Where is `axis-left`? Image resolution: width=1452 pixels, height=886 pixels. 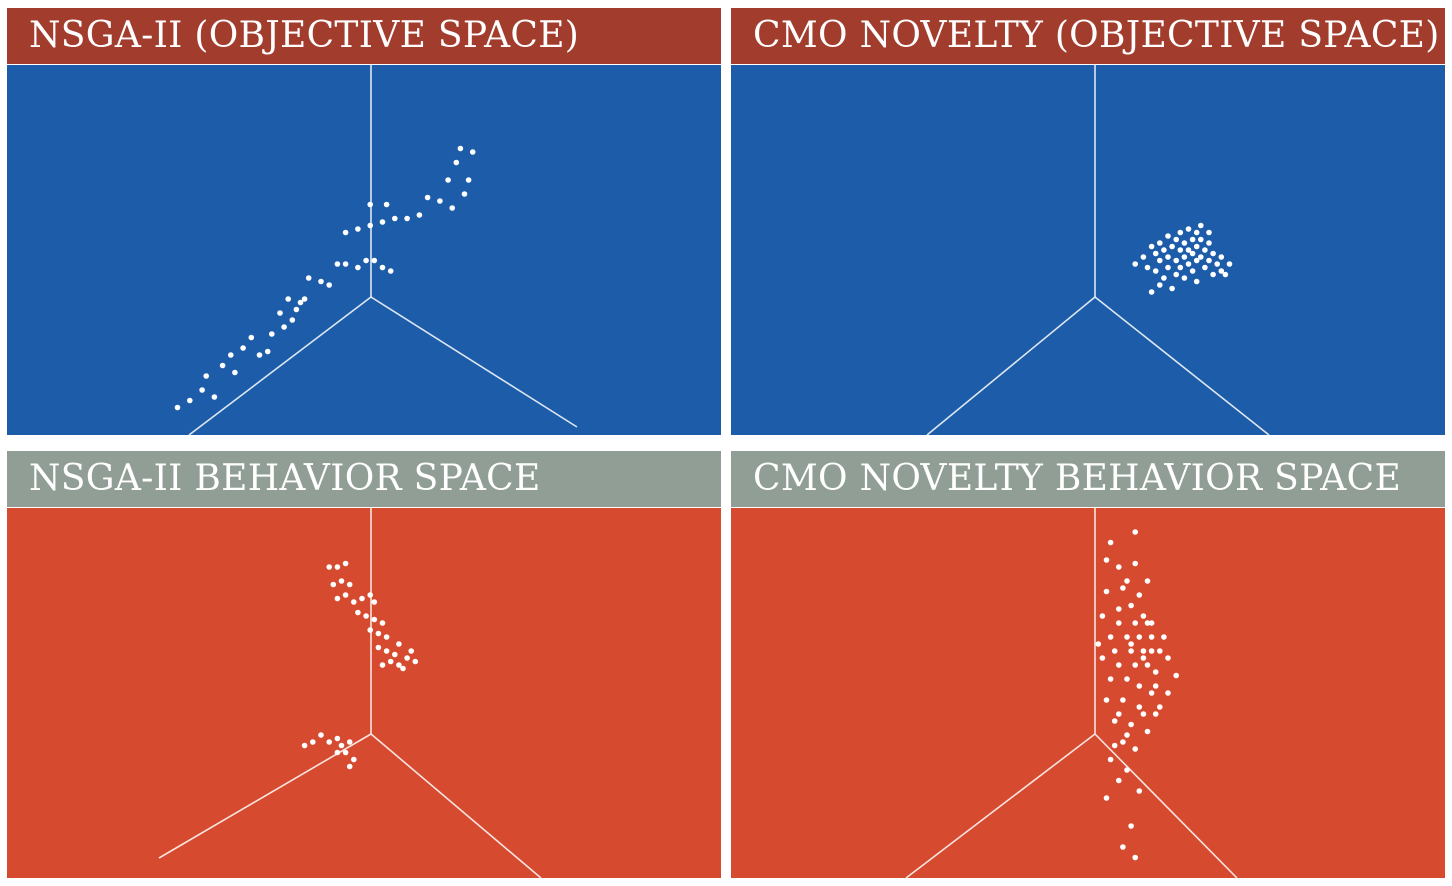
axis-left is located at coordinates (1011, 365).